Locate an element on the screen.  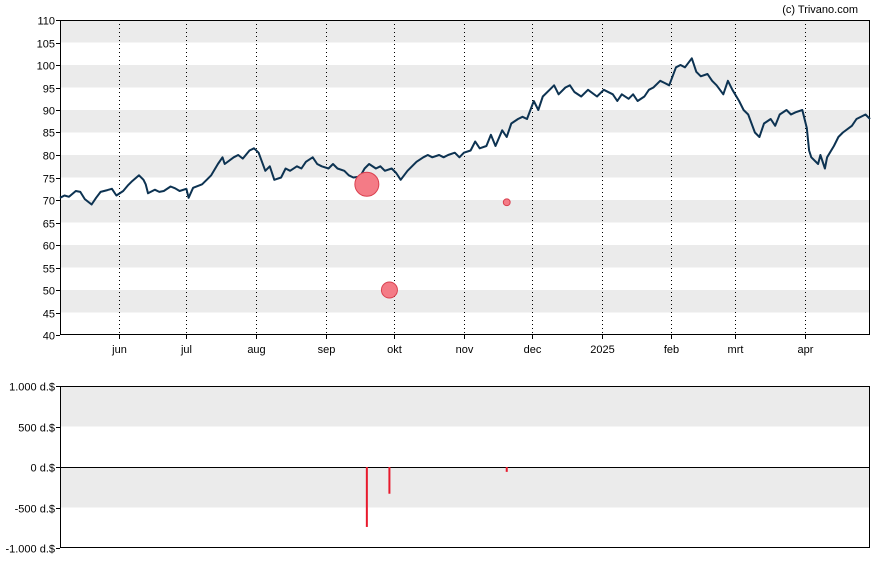
y-tick-label: 100 is located at coordinates (46, 67).